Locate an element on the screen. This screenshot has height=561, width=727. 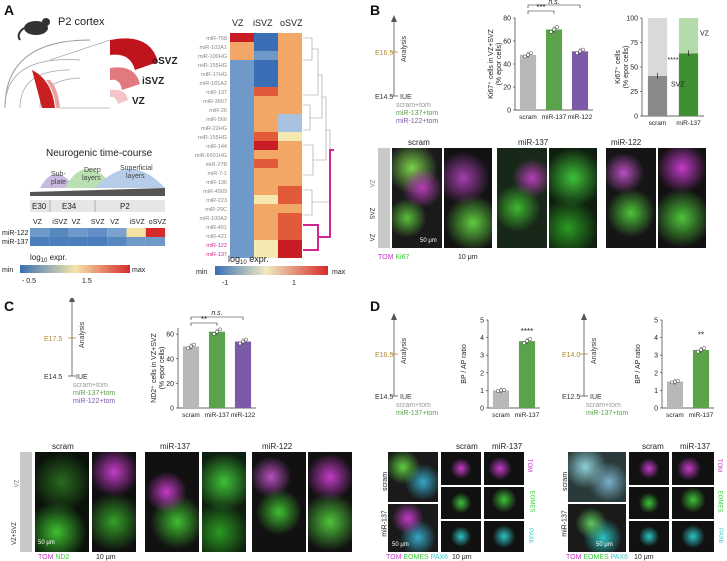
y-tick-label: 0 is located at coordinates (509, 111).